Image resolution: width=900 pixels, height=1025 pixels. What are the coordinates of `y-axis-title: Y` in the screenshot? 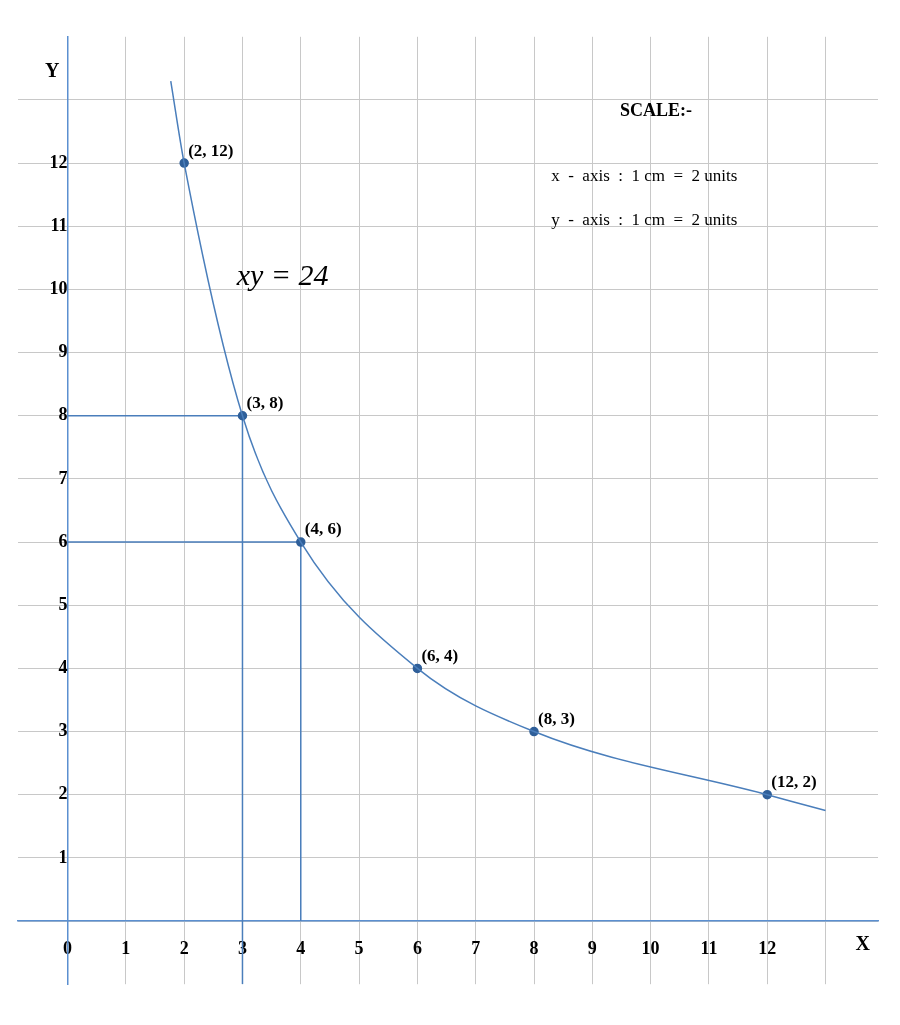 It's located at (53, 69).